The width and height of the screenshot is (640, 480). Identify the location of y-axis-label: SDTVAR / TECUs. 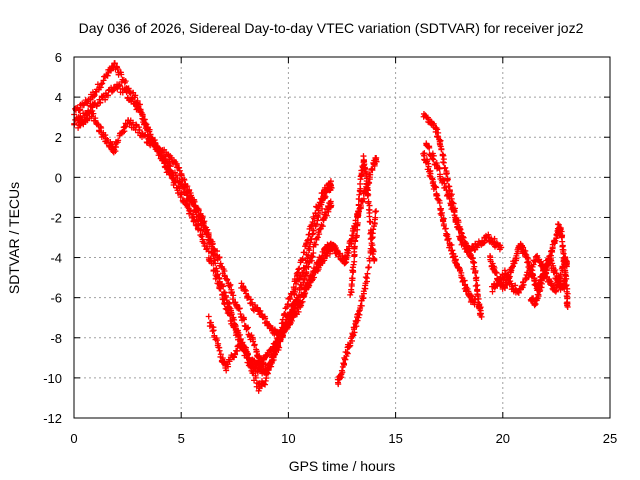
(14, 238).